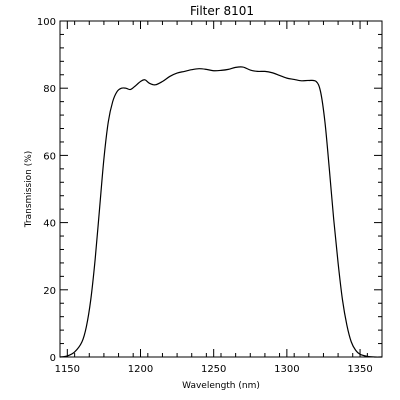  Describe the element at coordinates (213, 369) in the screenshot. I see `x-tick-label: 1250` at that location.